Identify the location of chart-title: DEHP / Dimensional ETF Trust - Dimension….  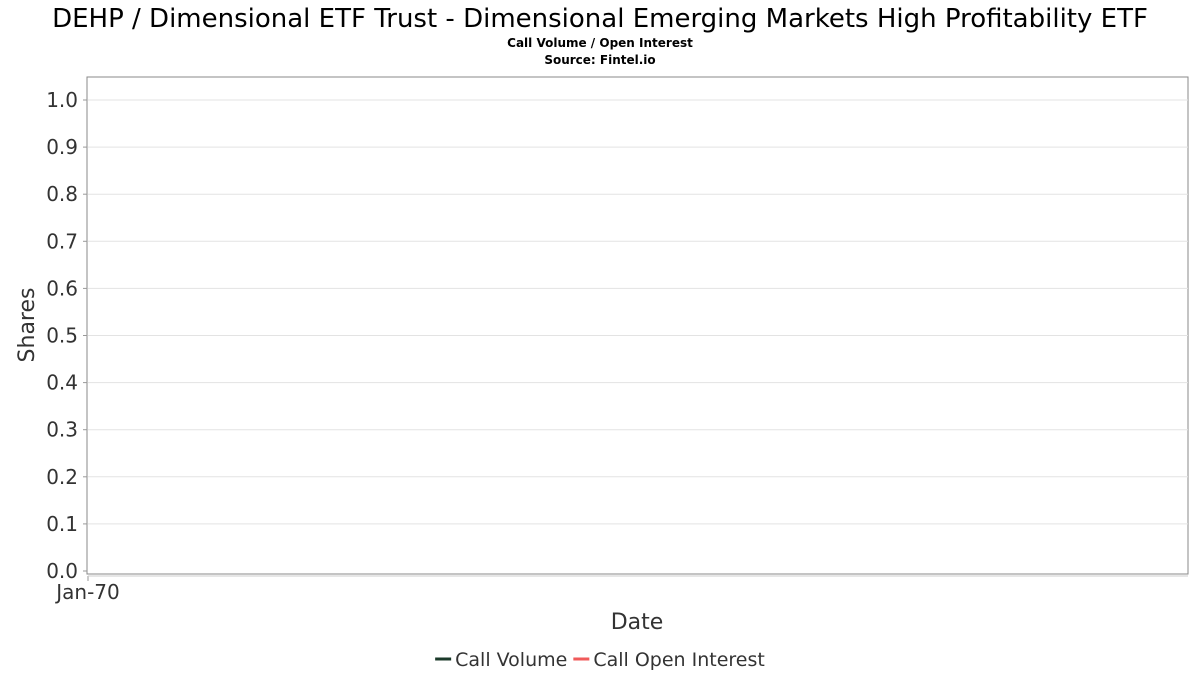
(600, 19).